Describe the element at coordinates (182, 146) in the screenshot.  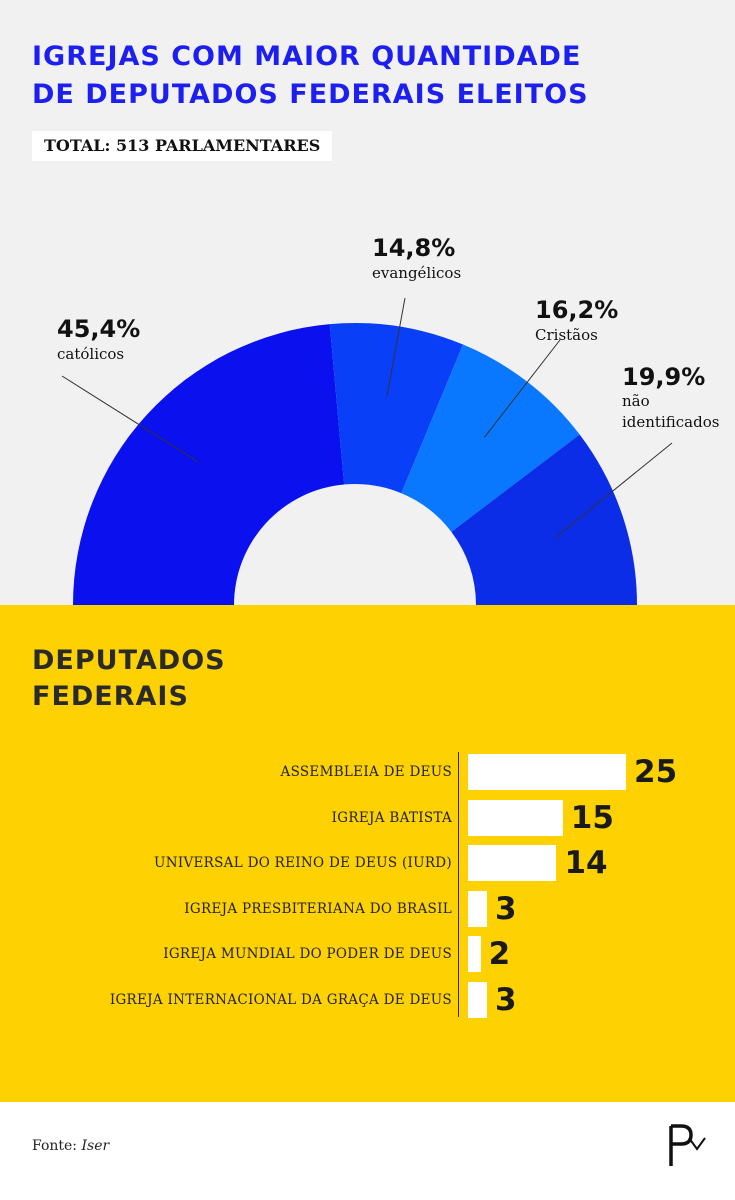
I see `total-badge: TOTAL: 513 PARLAMENTARES` at that location.